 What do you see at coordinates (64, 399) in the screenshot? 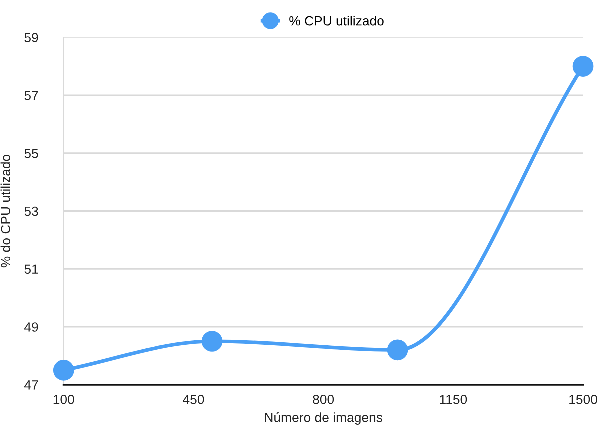
I see `x-tick-label: 100` at bounding box center [64, 399].